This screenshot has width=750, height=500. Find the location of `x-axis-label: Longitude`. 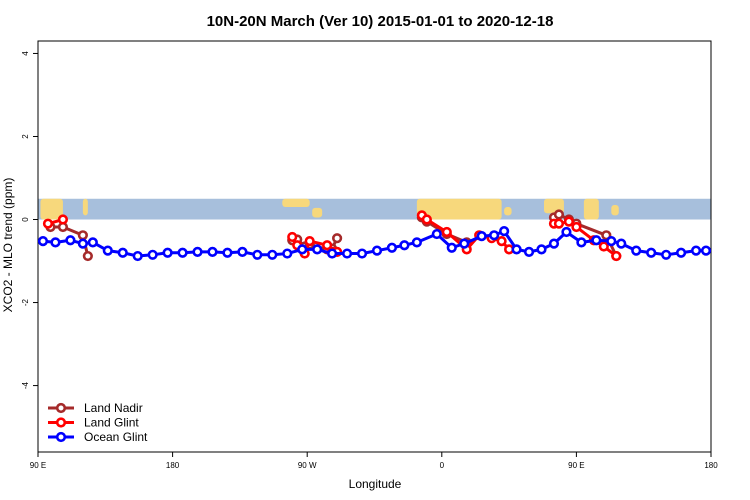

x-axis-label: Longitude is located at coordinates (375, 484).